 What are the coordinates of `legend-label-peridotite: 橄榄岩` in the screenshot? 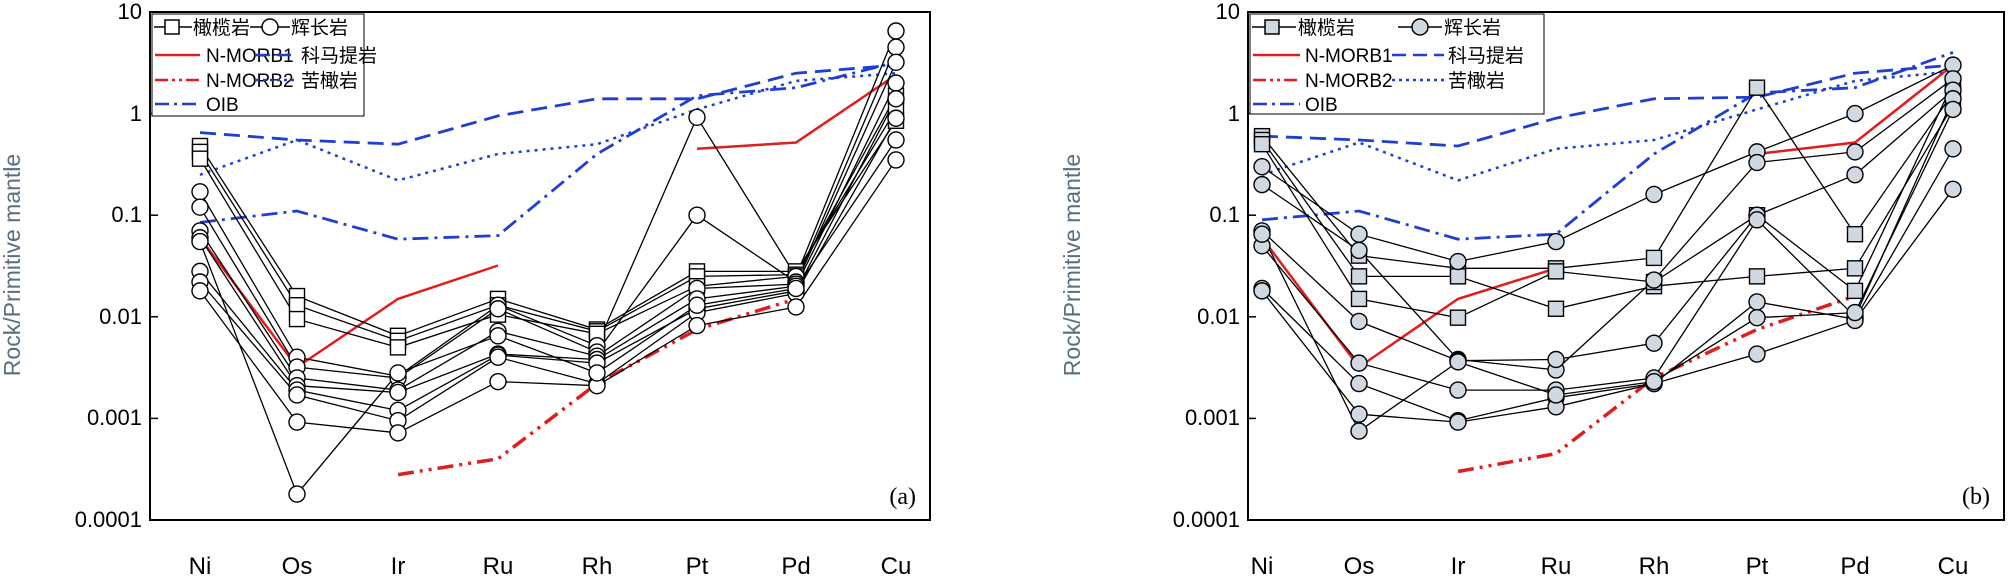 It's located at (1326, 28).